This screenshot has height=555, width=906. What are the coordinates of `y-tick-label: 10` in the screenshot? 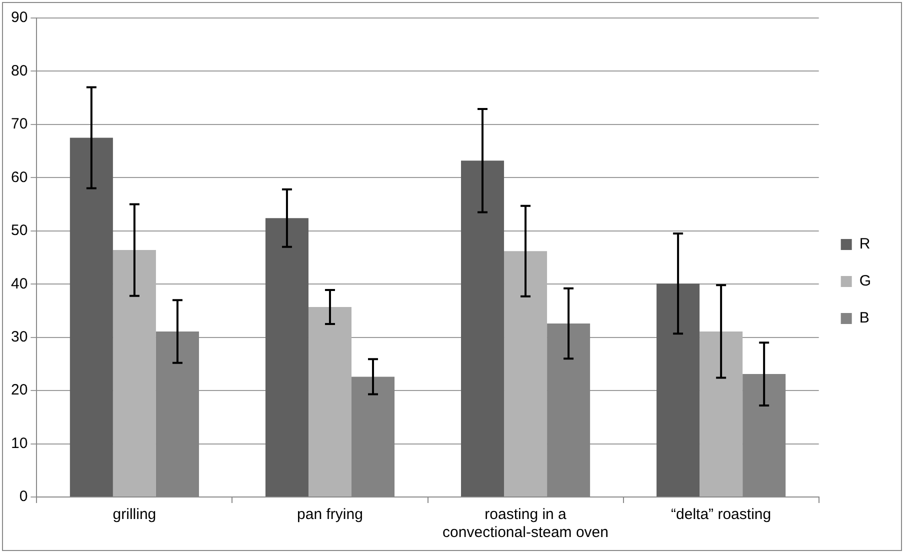 It's located at (19, 443).